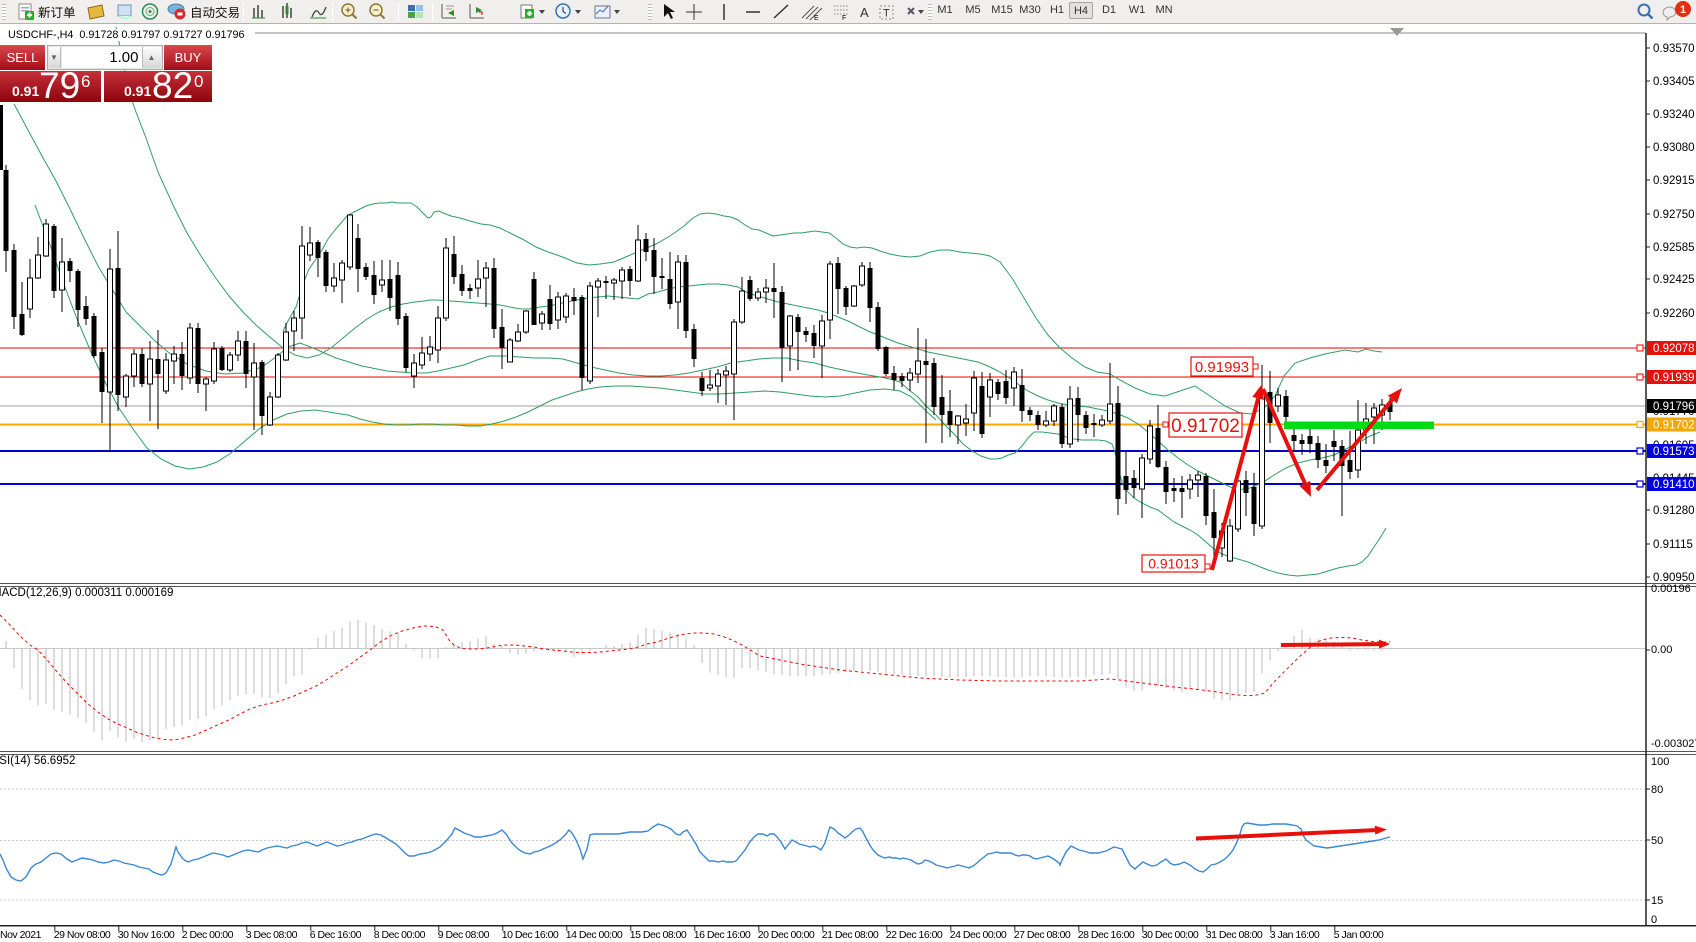 This screenshot has height=942, width=1696. I want to click on svg-text: 0.90950, so click(1674, 578).